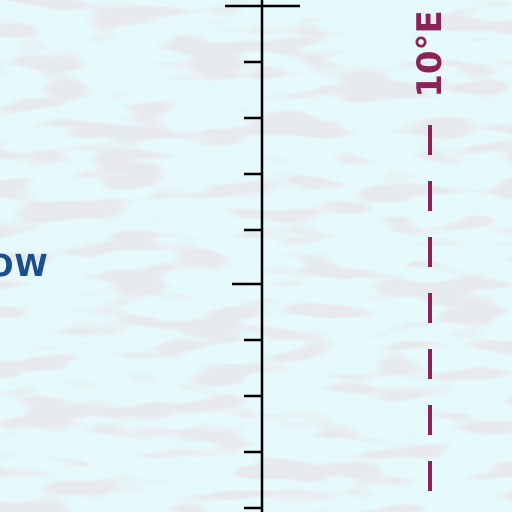  Describe the element at coordinates (430, 54) in the screenshot. I see `meridian-label: 10°E` at that location.